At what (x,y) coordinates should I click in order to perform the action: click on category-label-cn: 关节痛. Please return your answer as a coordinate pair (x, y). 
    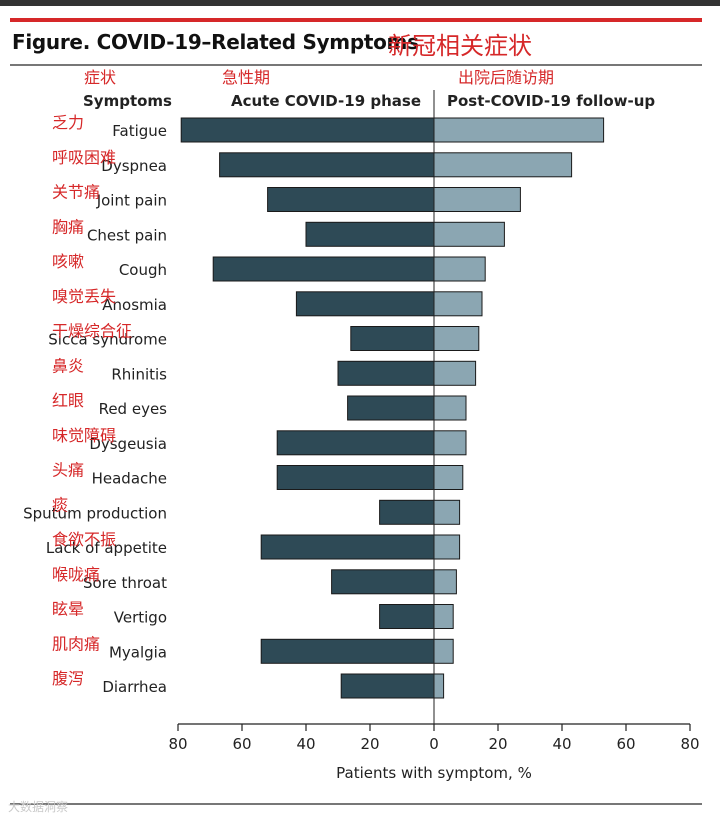
    Looking at the image, I should click on (76, 192).